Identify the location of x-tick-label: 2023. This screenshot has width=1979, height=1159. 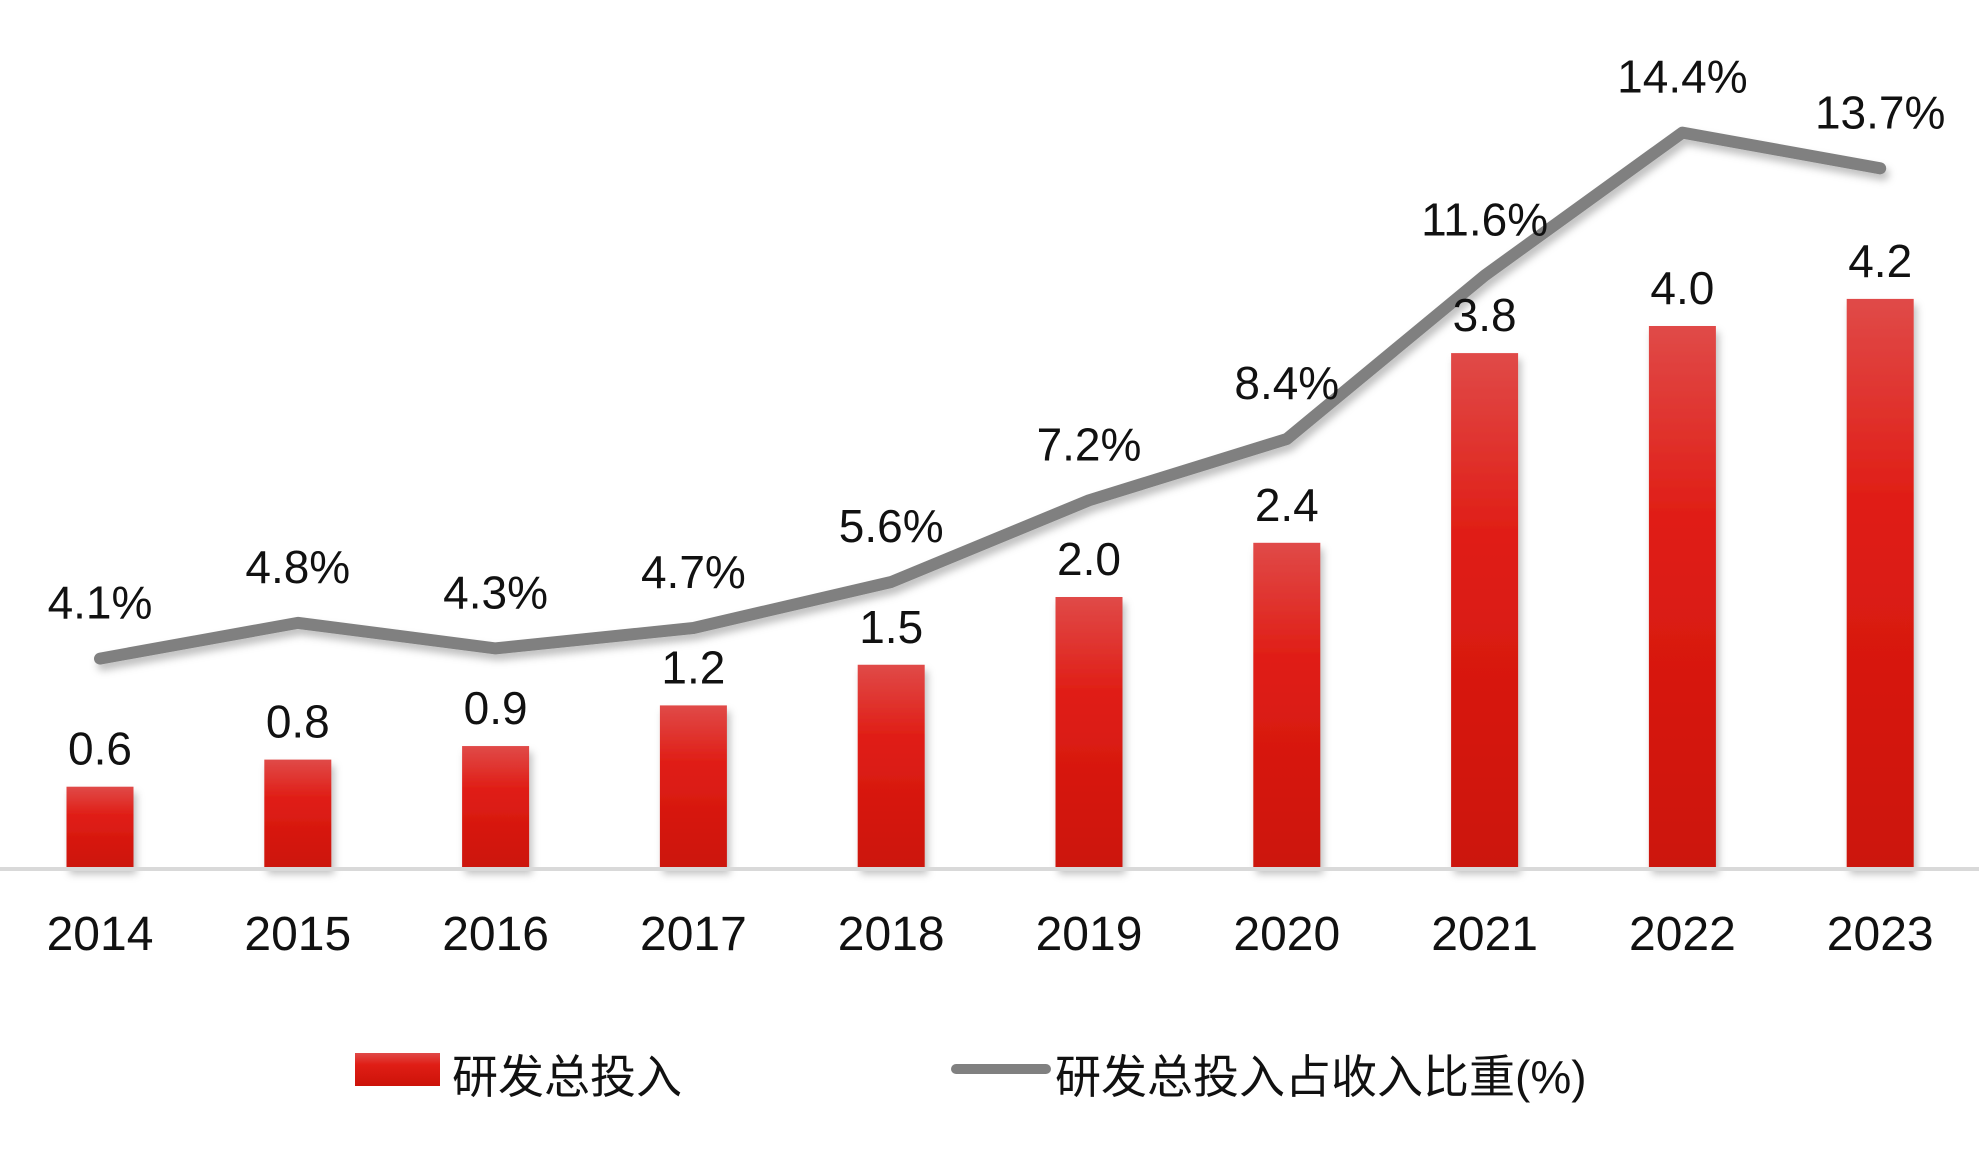
(1880, 934).